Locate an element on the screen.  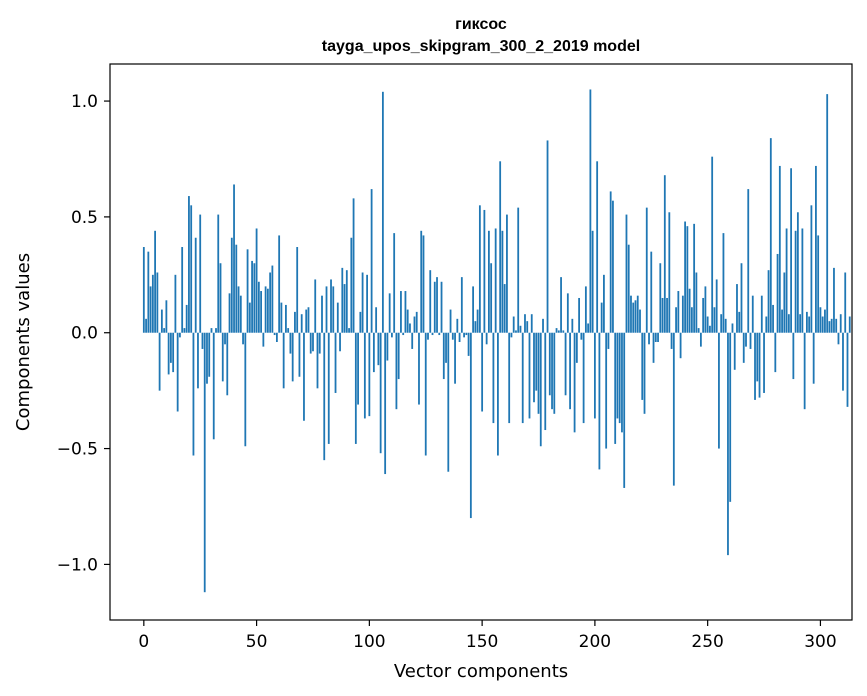
x-tick-label: 250 is located at coordinates (707, 642).